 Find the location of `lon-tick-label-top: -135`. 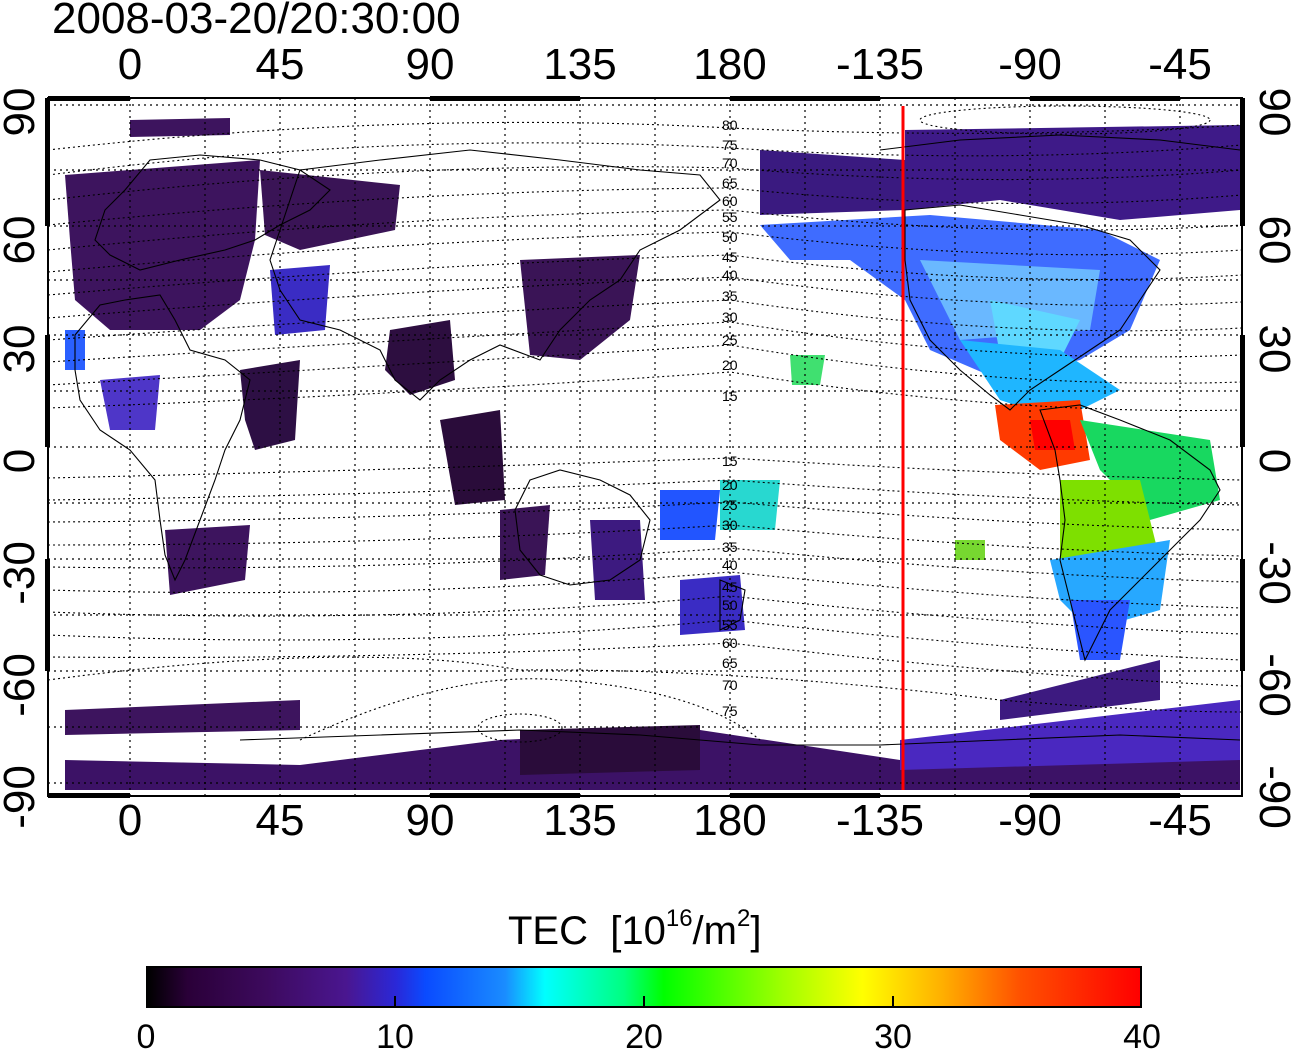

lon-tick-label-top: -135 is located at coordinates (880, 64).